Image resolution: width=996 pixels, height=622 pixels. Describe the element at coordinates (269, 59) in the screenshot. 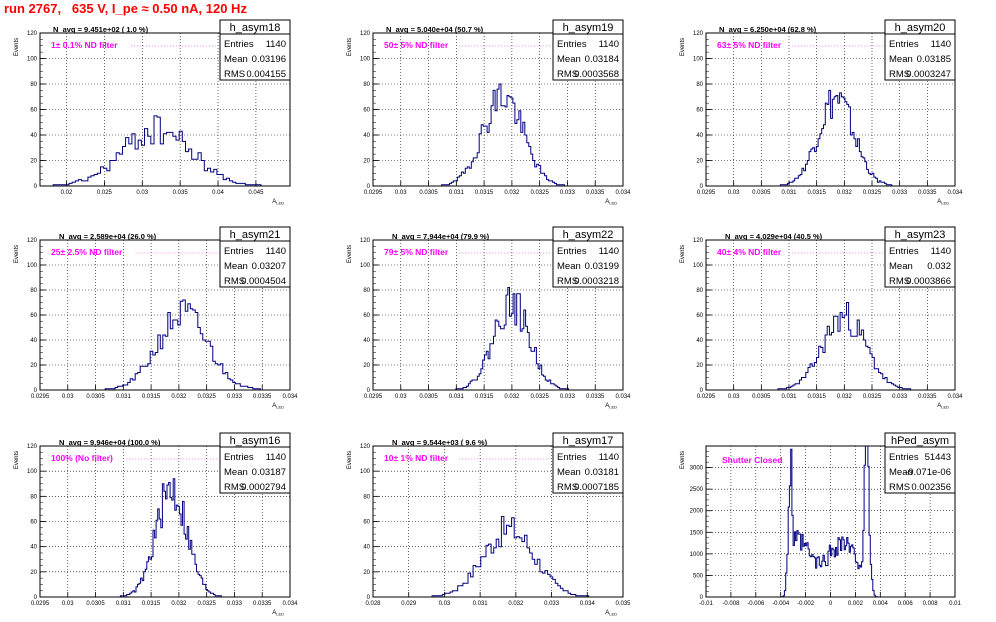

I see `stats-value: 0.03196` at that location.